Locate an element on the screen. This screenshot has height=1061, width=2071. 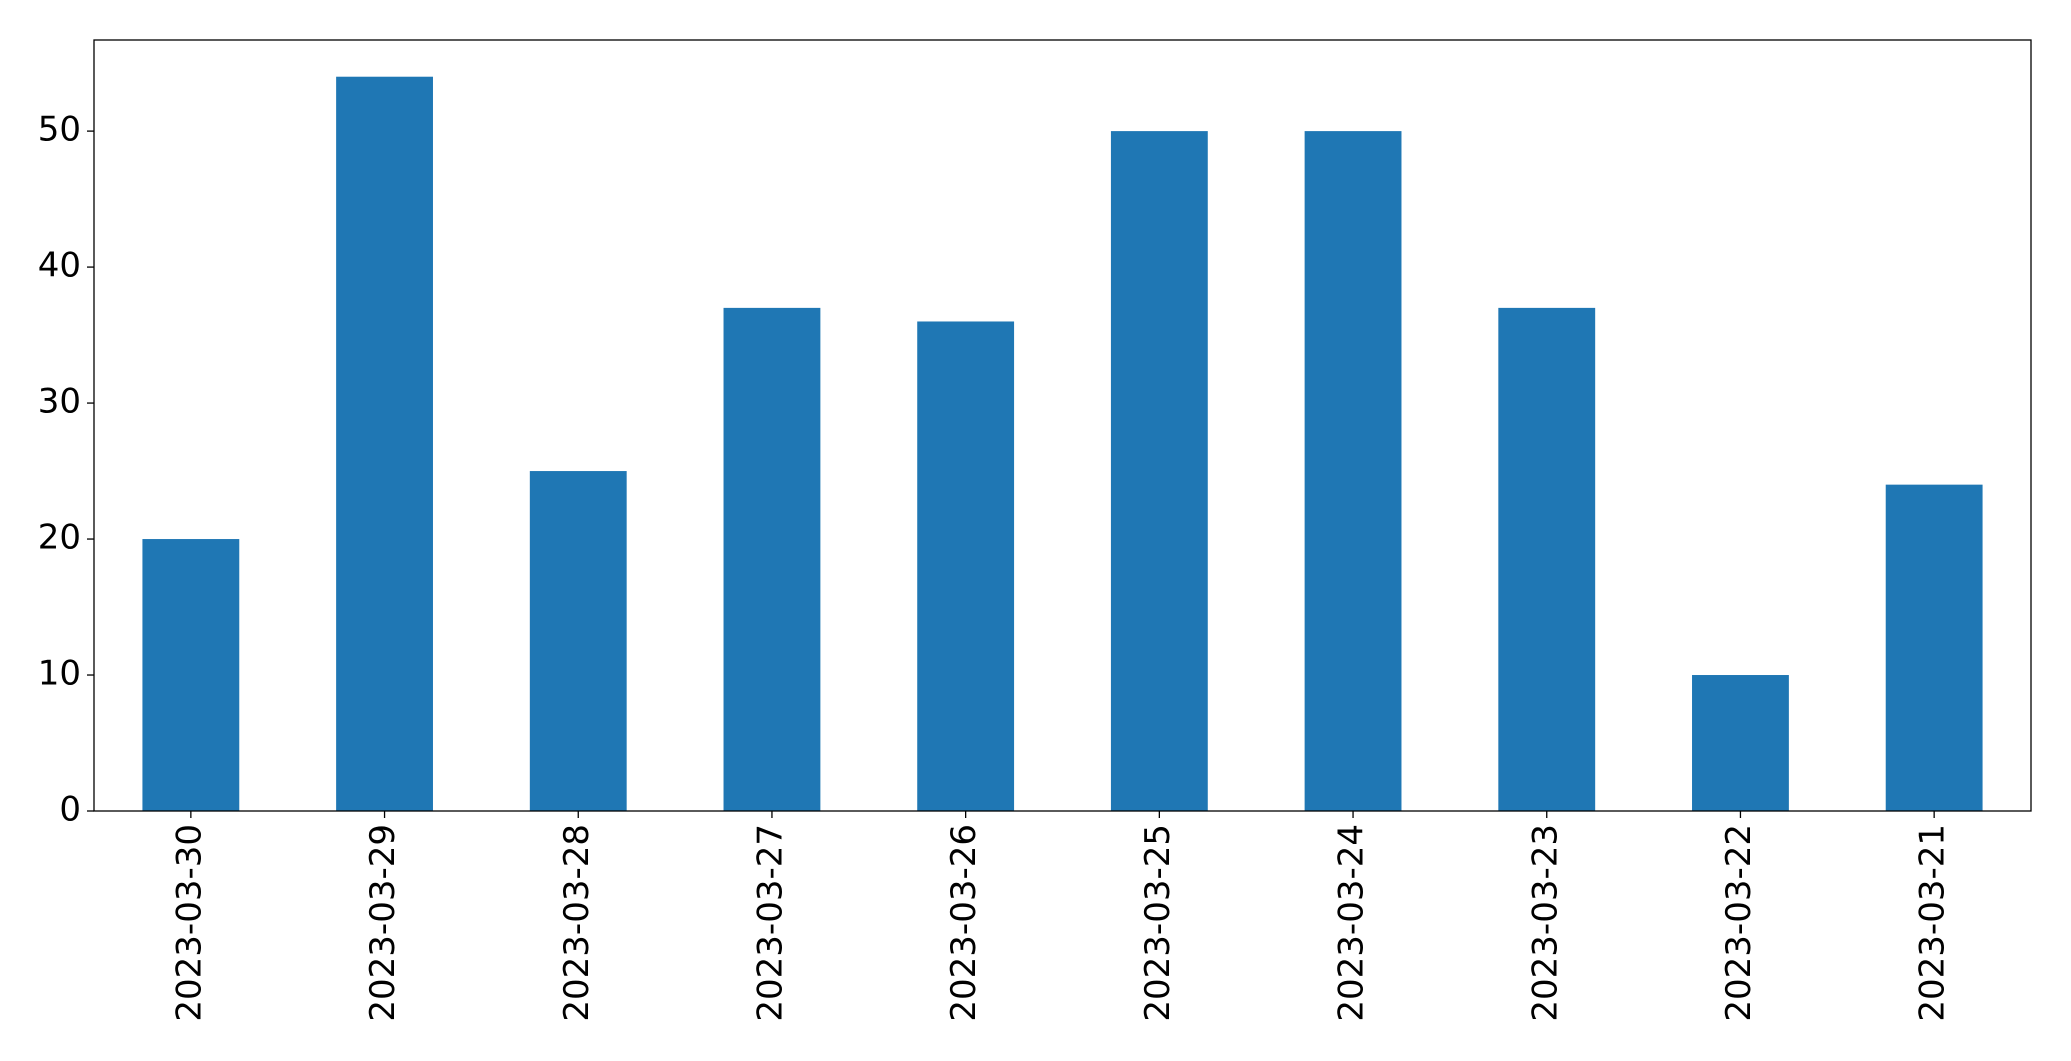
y-tick-label: 20 is located at coordinates (59, 538).